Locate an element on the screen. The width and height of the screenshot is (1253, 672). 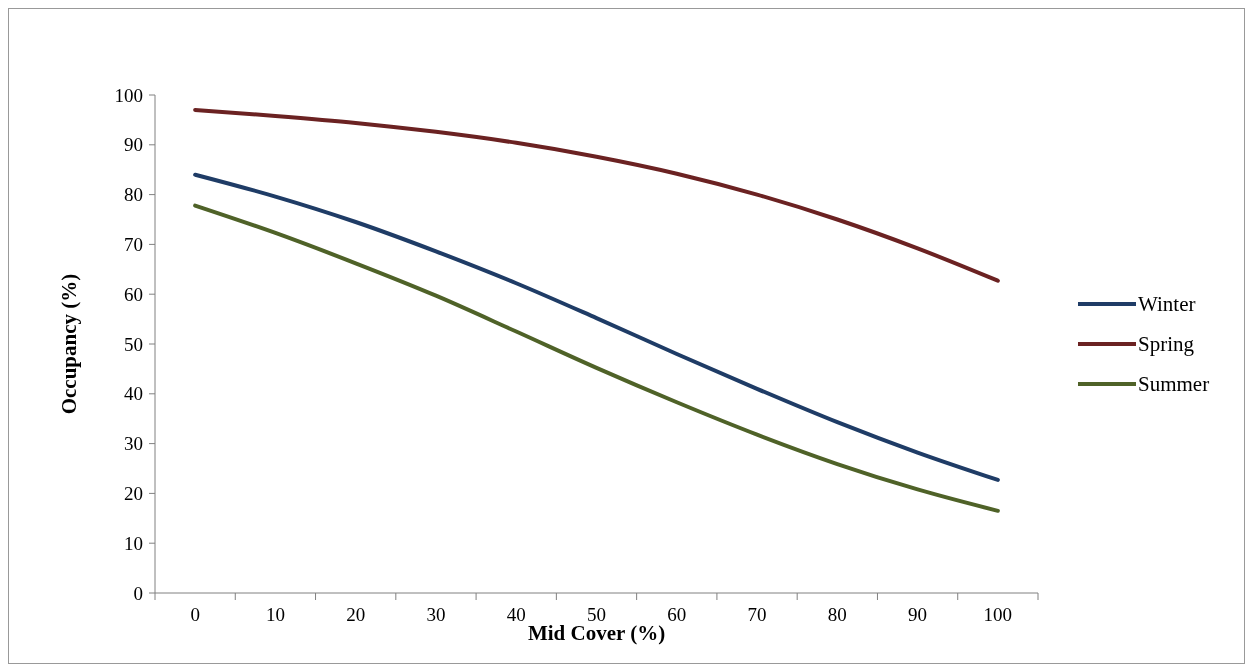
y-tick-label: 0 is located at coordinates (138, 593).